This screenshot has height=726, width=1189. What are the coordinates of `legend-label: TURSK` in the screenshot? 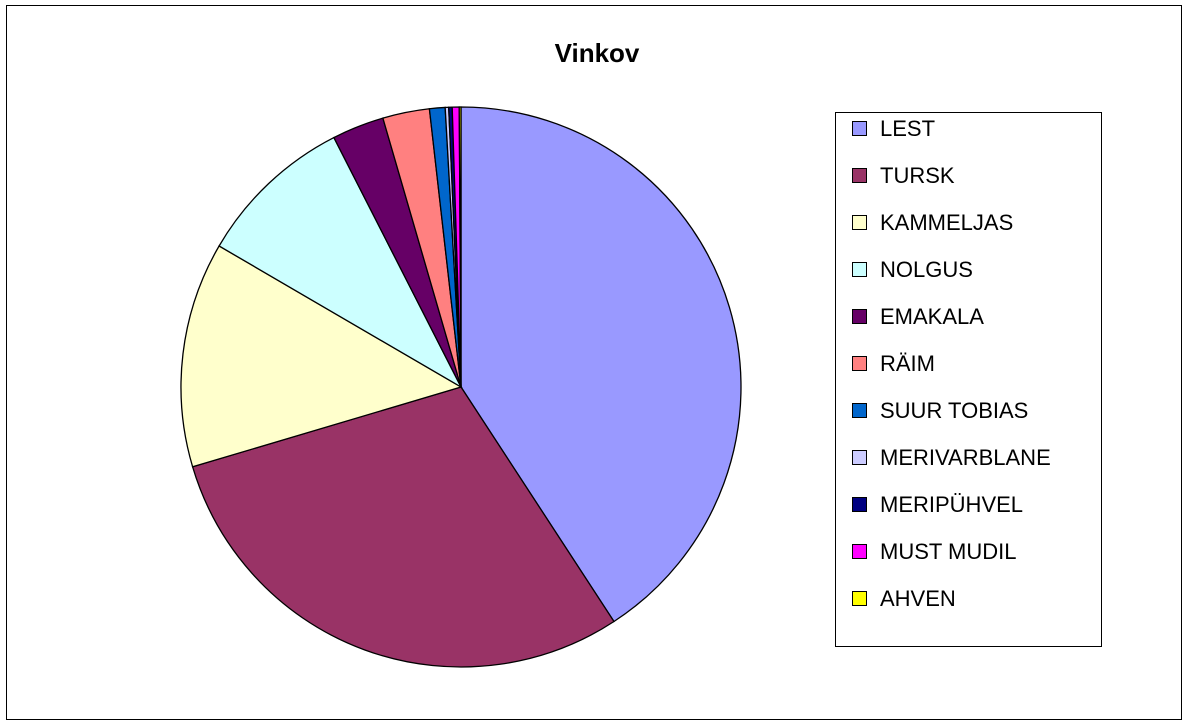 It's located at (917, 175).